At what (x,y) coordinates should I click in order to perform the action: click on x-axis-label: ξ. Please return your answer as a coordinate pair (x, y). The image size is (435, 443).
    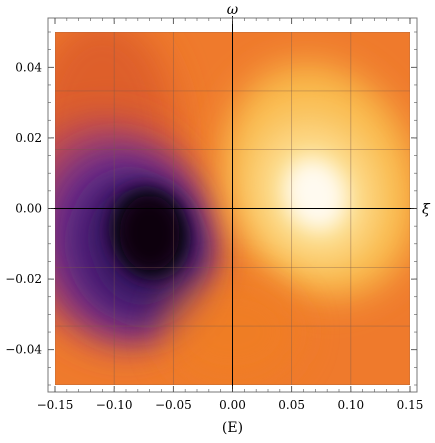
    Looking at the image, I should click on (426, 210).